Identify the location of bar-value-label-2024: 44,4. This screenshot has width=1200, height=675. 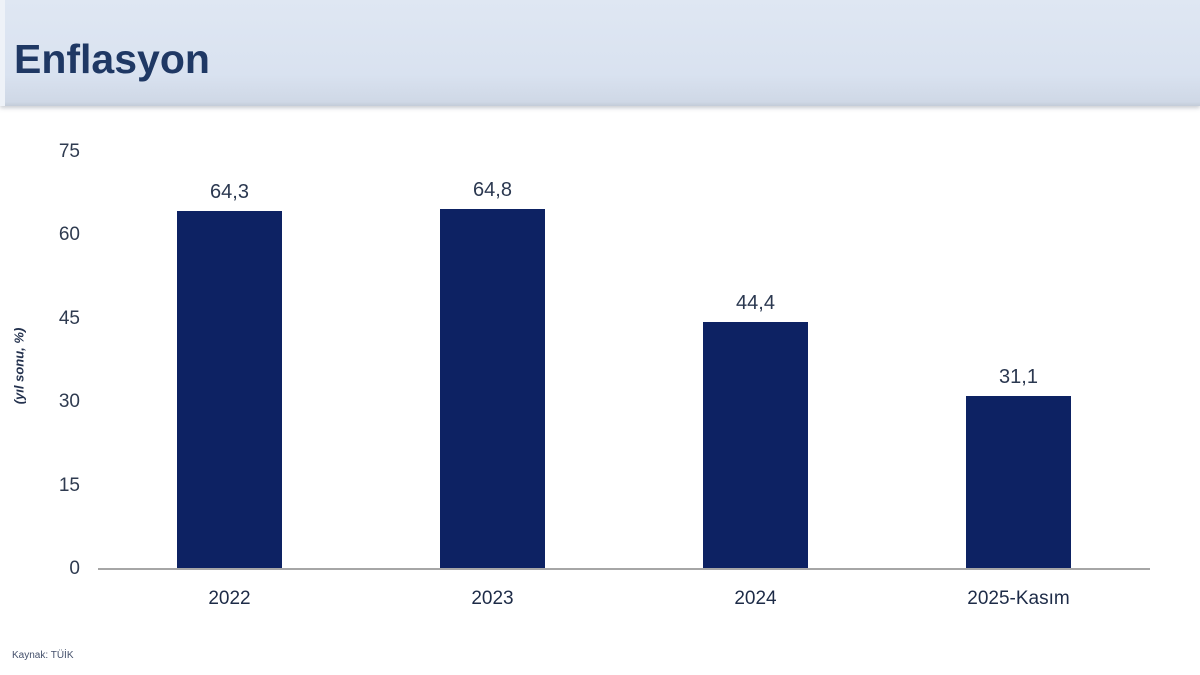
(755, 303).